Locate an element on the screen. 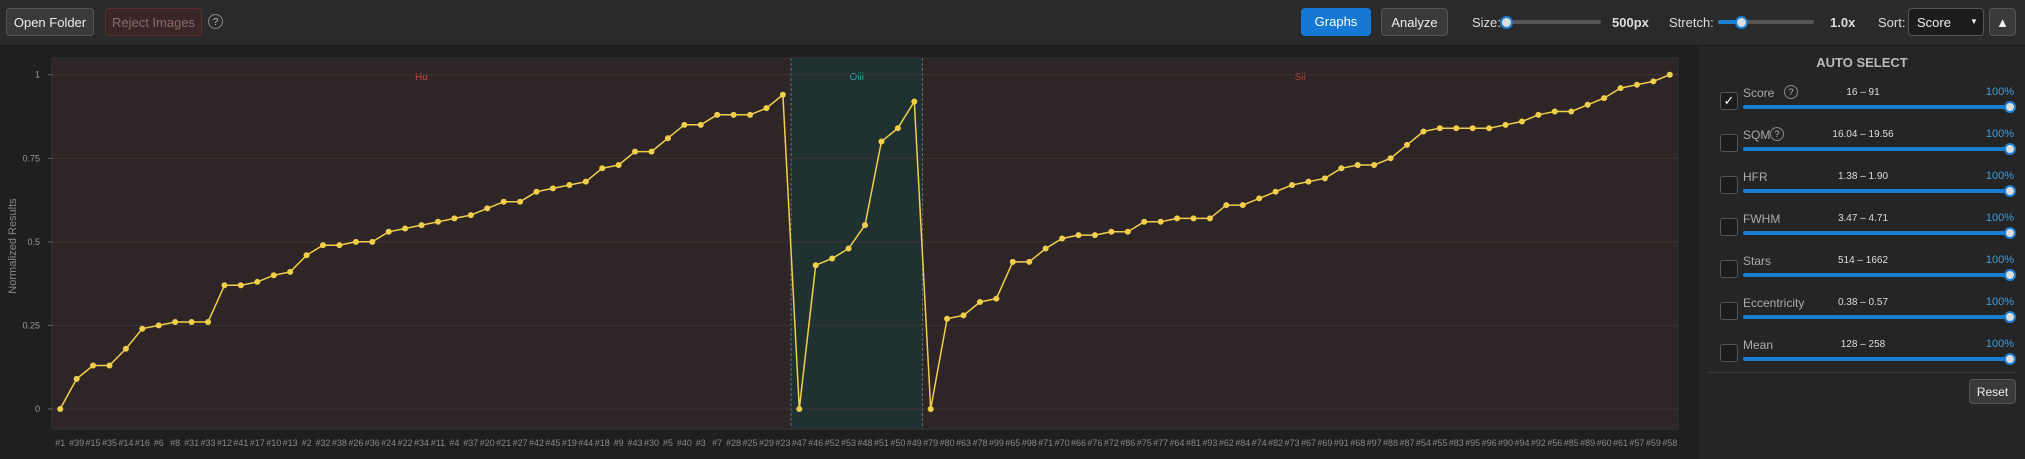 The width and height of the screenshot is (2025, 459). x-tick-label: #98 is located at coordinates (1029, 443).